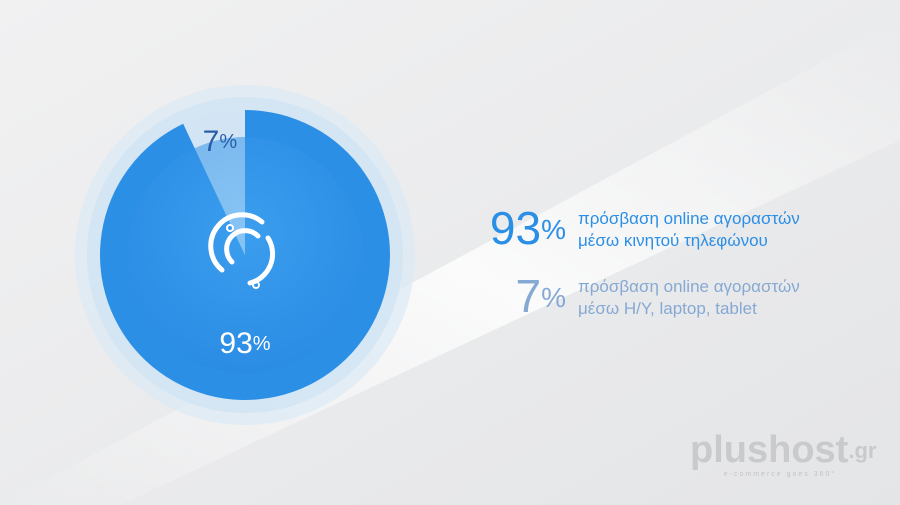 The width and height of the screenshot is (900, 505). I want to click on logo-tagline: e-commerce goes 360°, so click(780, 474).